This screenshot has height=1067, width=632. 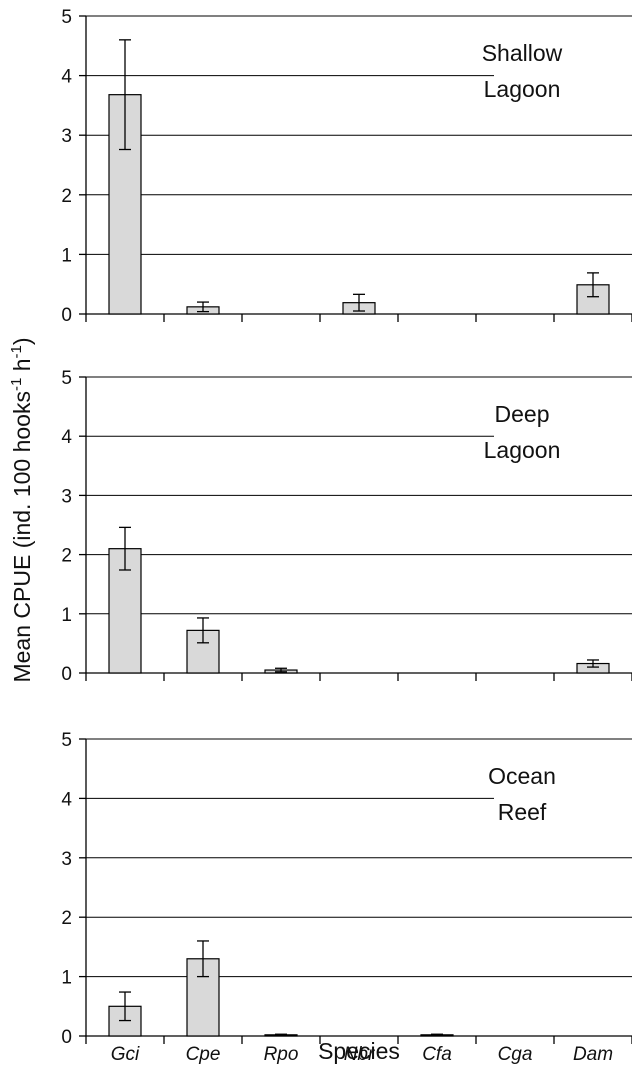 What do you see at coordinates (515, 1054) in the screenshot?
I see `category-label: Cga` at bounding box center [515, 1054].